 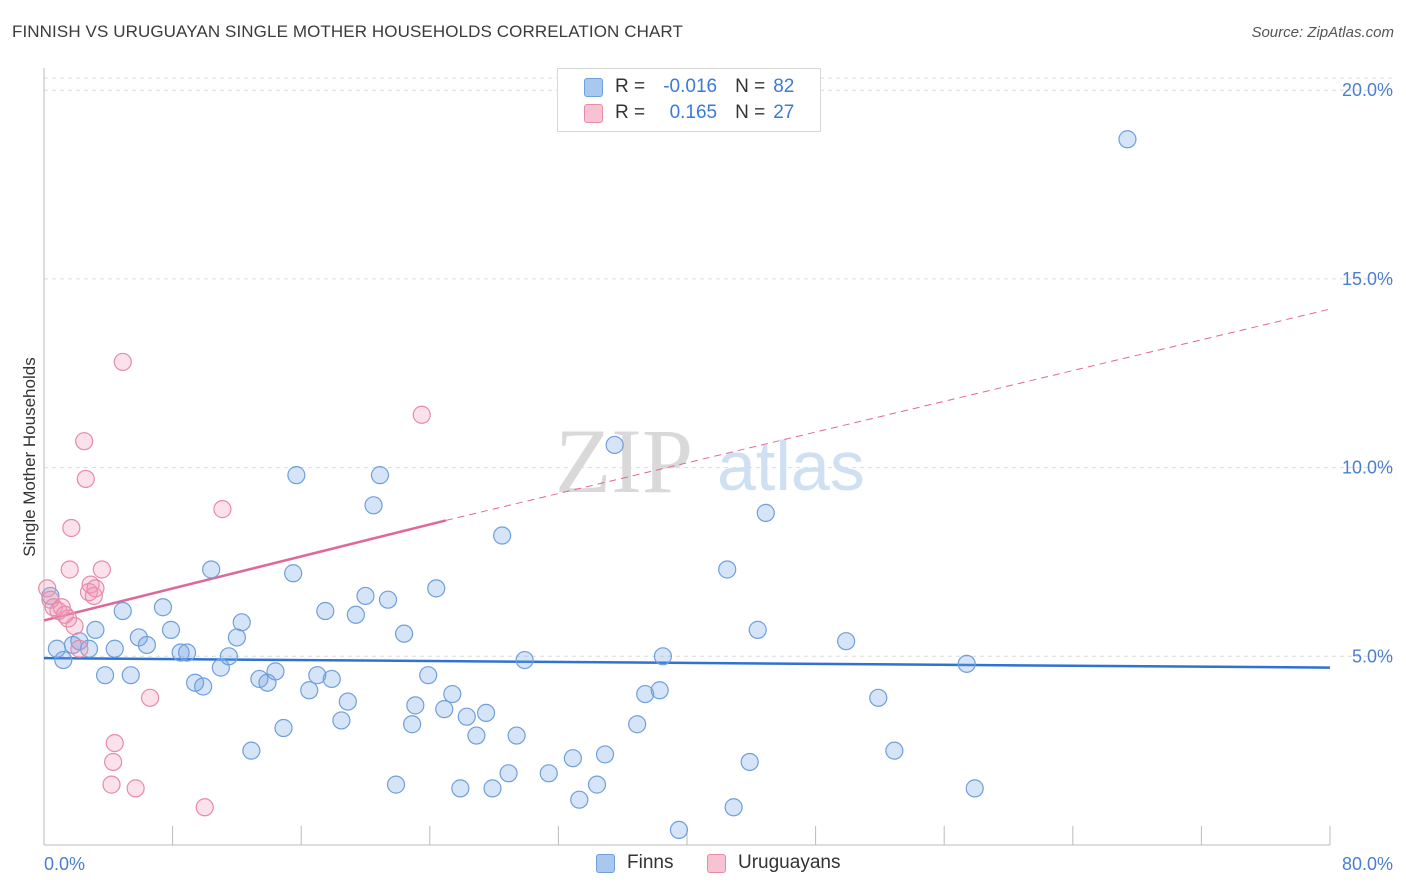 What do you see at coordinates (593, 113) in the screenshot?
I see `legend-swatch-uruguayans` at bounding box center [593, 113].